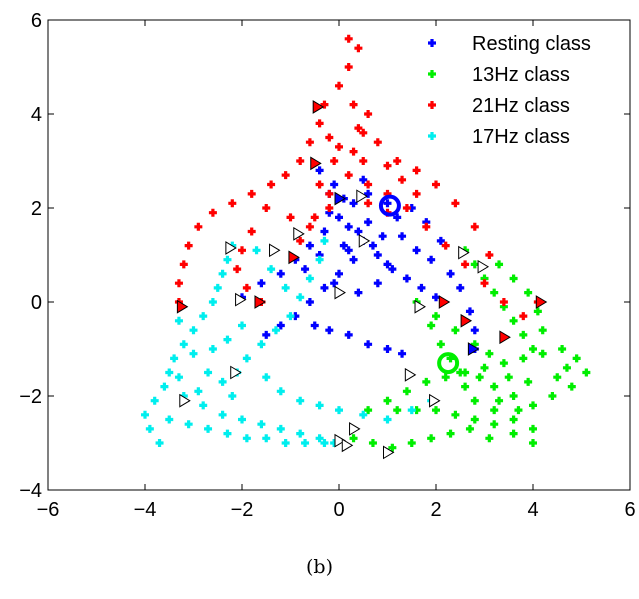 The width and height of the screenshot is (639, 599). Describe the element at coordinates (145, 510) in the screenshot. I see `x-tick-label: −4` at that location.